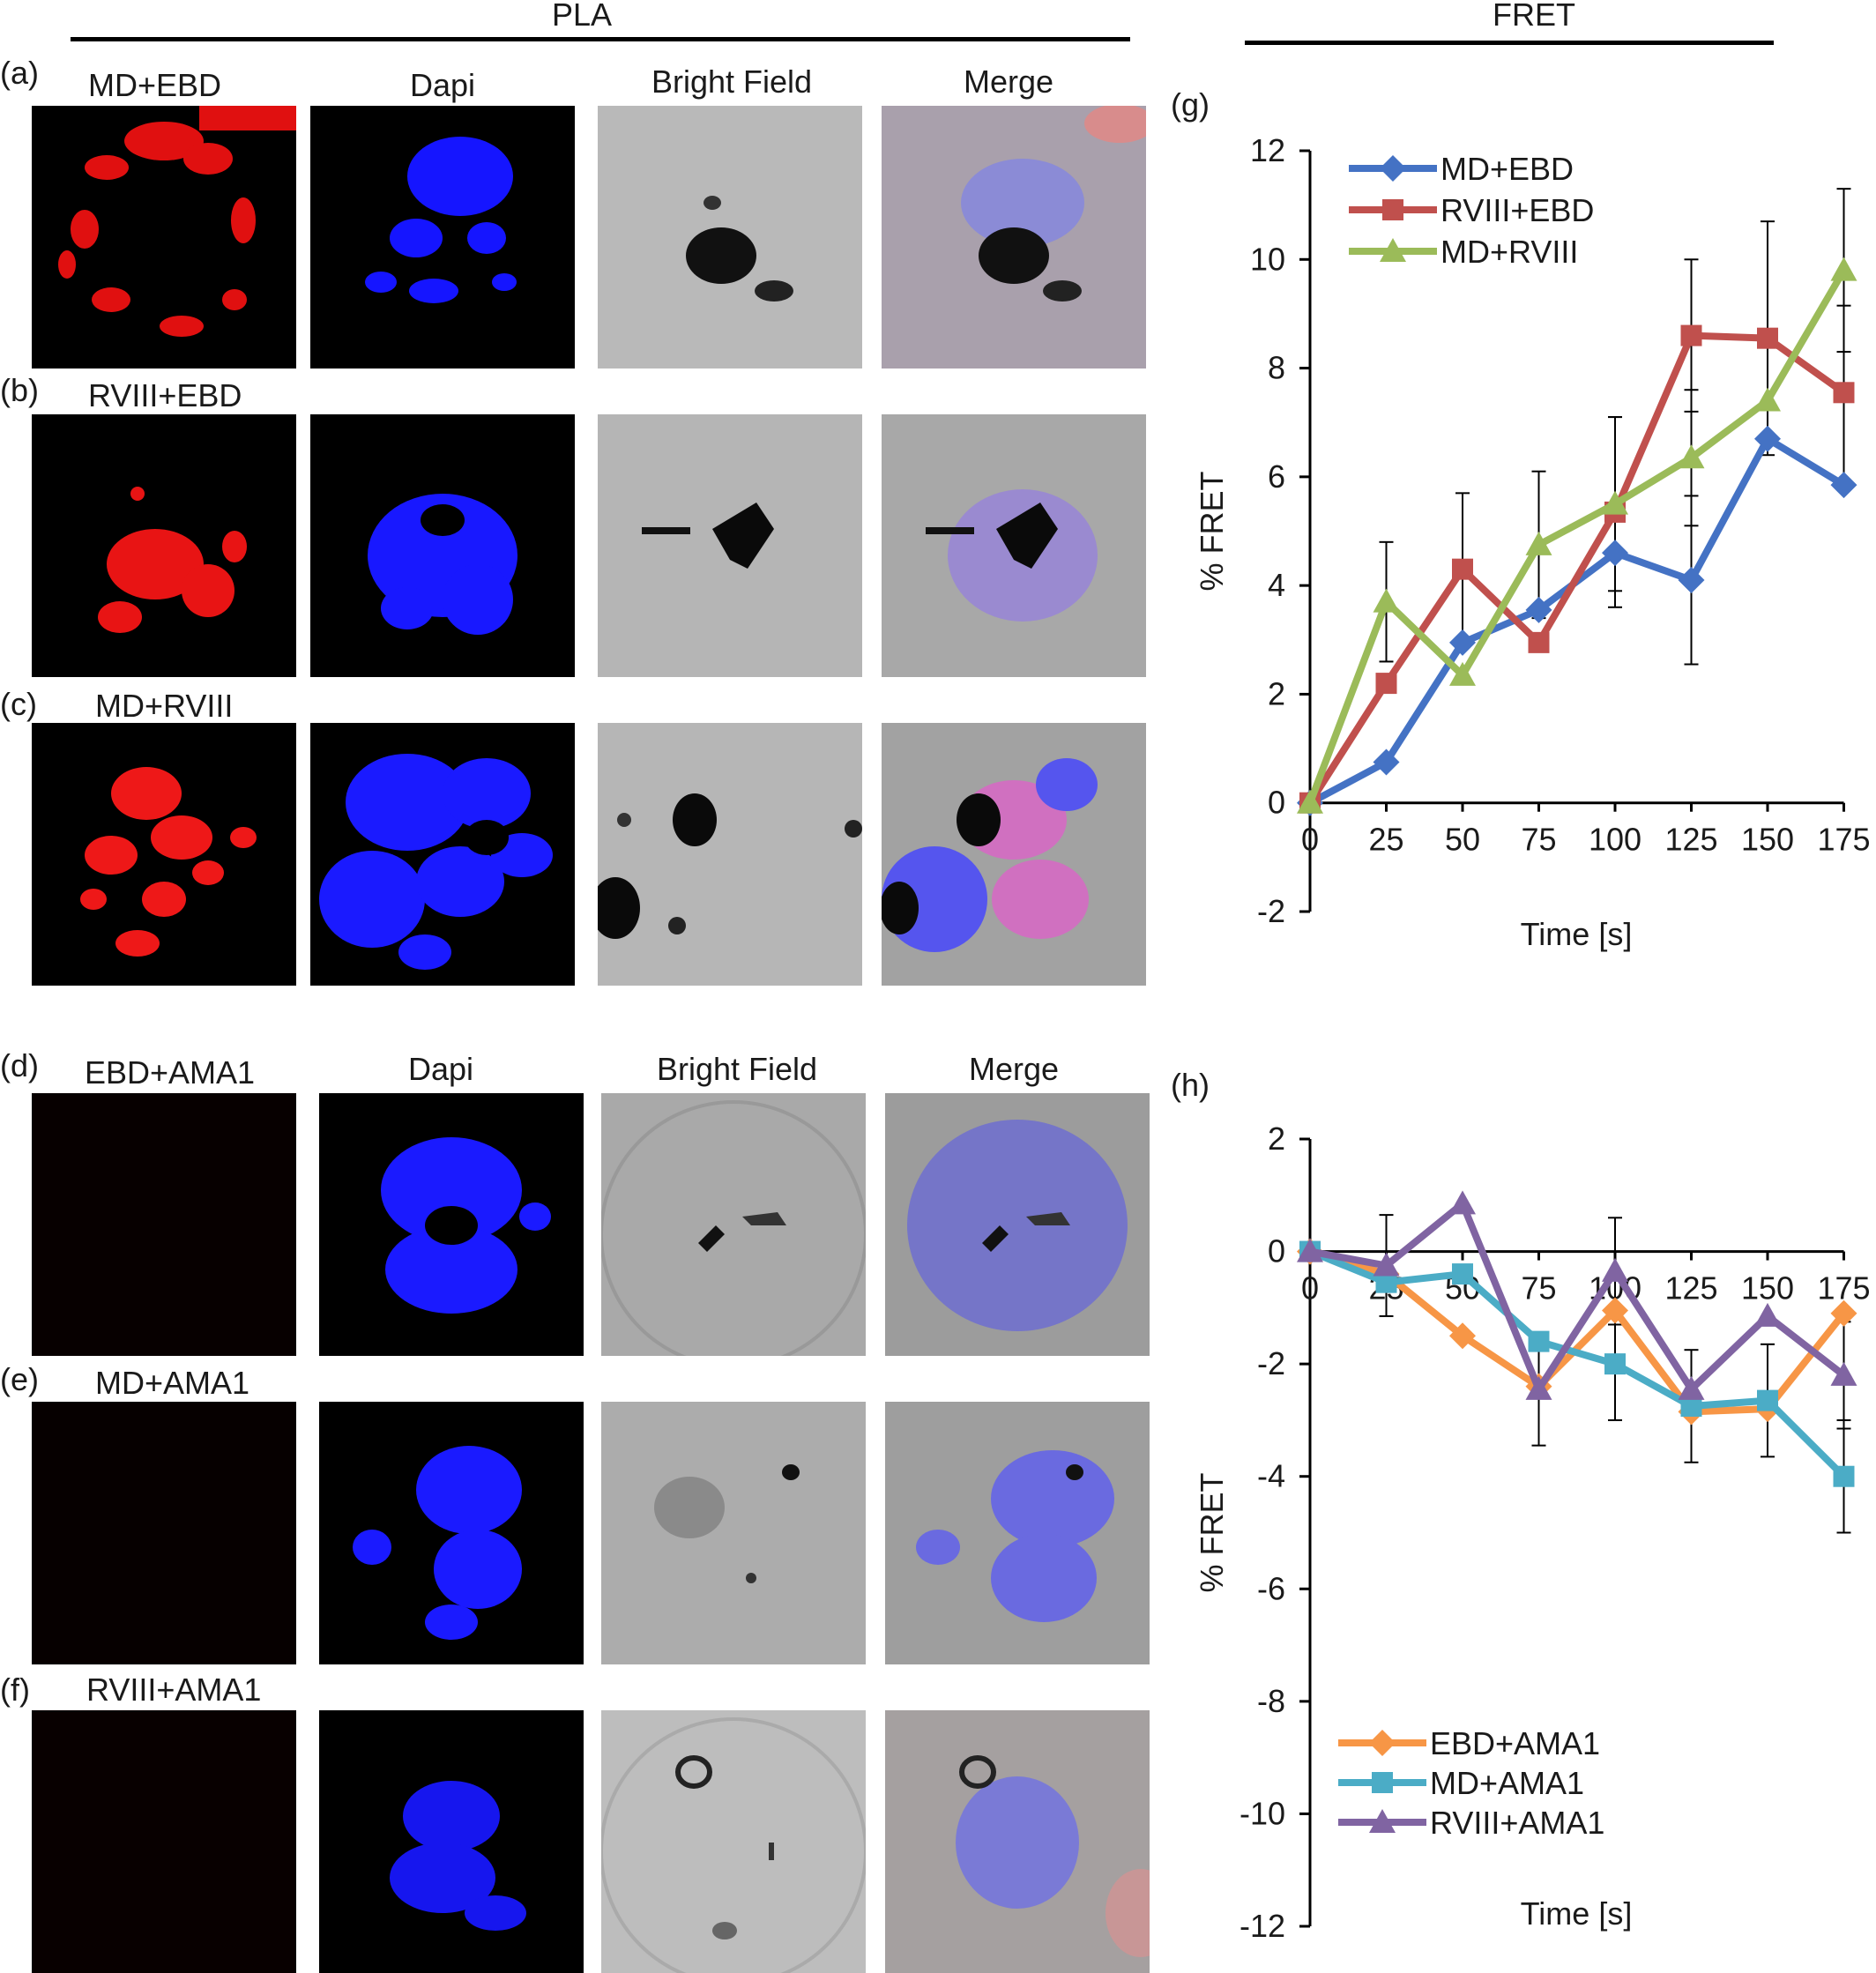 The height and width of the screenshot is (1973, 1876). I want to click on image-d-brightfield, so click(733, 1224).